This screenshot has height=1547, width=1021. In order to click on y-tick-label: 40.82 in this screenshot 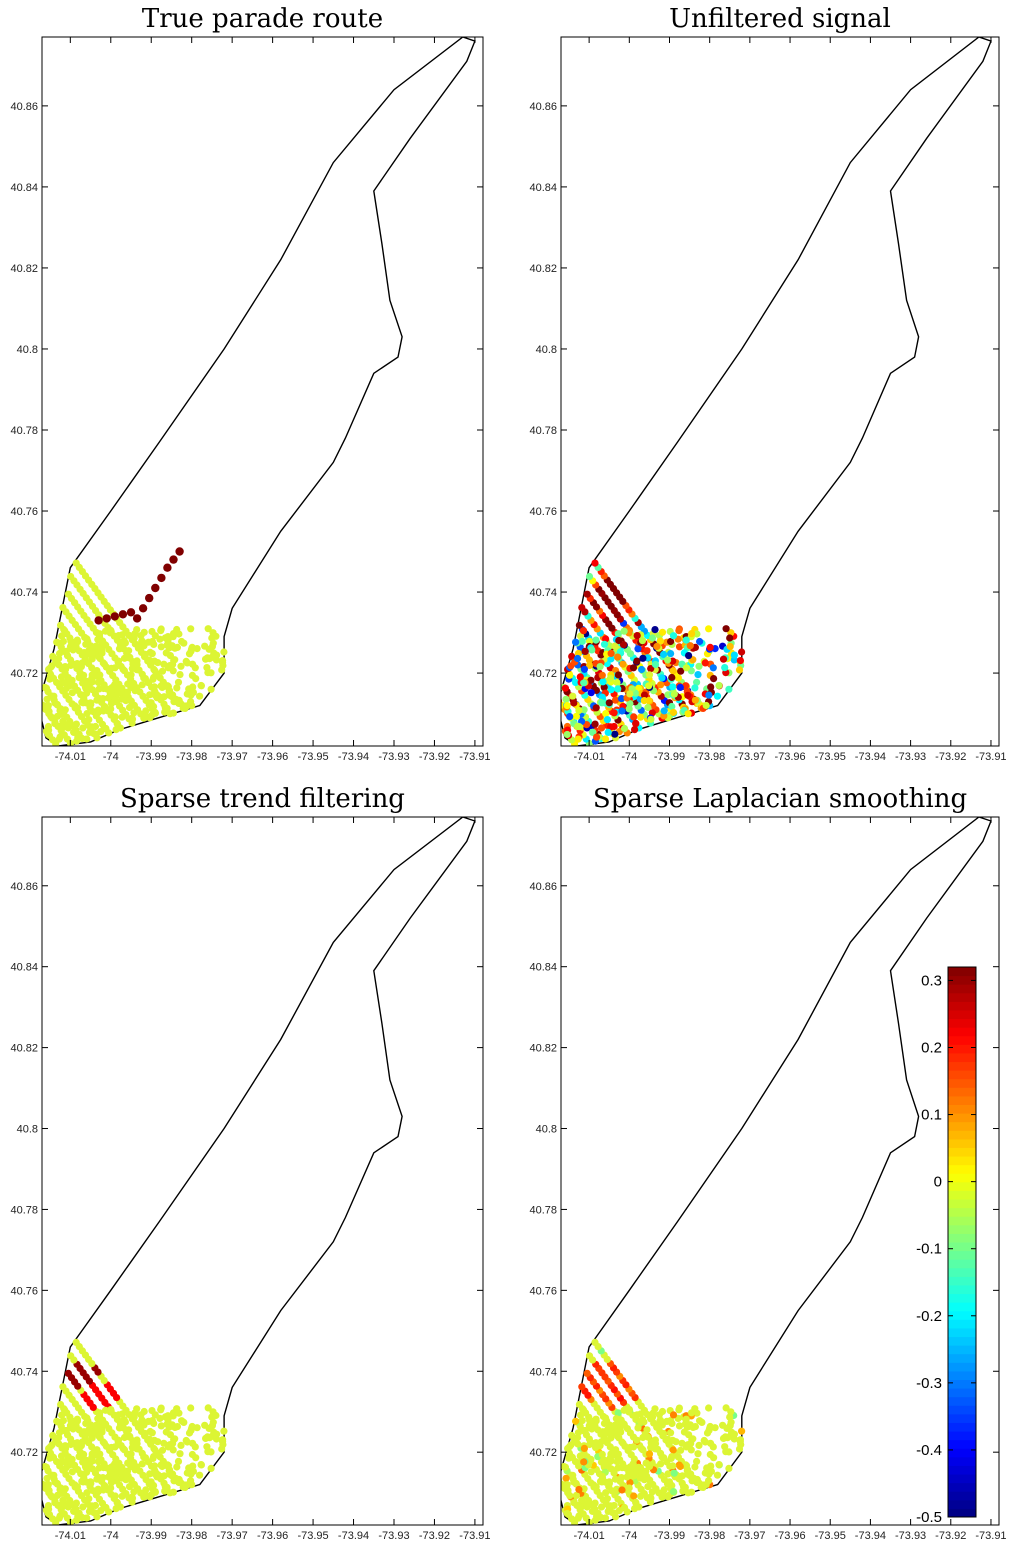, I will do `click(543, 1049)`.